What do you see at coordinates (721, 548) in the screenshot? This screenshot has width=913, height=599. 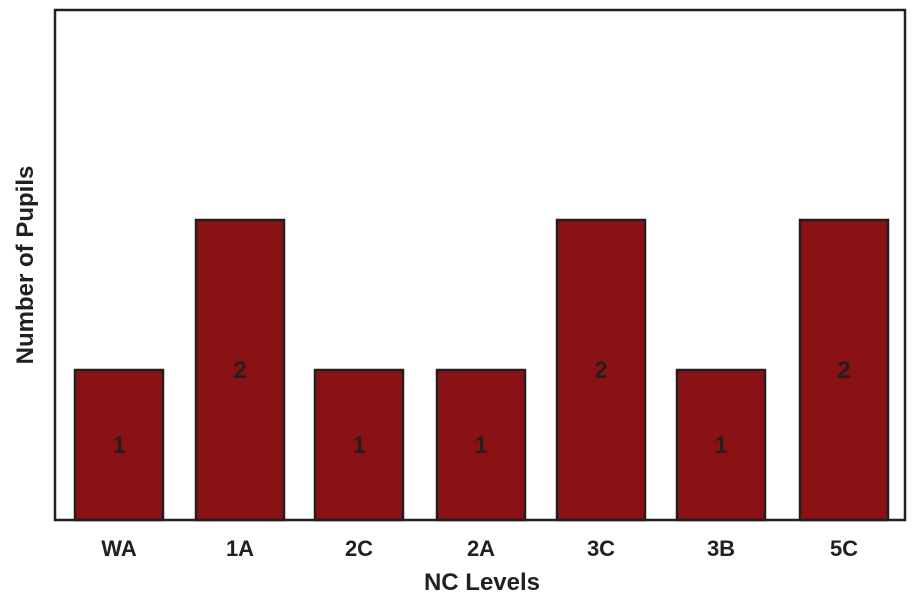 I see `x-tick-label-3b: 3B` at bounding box center [721, 548].